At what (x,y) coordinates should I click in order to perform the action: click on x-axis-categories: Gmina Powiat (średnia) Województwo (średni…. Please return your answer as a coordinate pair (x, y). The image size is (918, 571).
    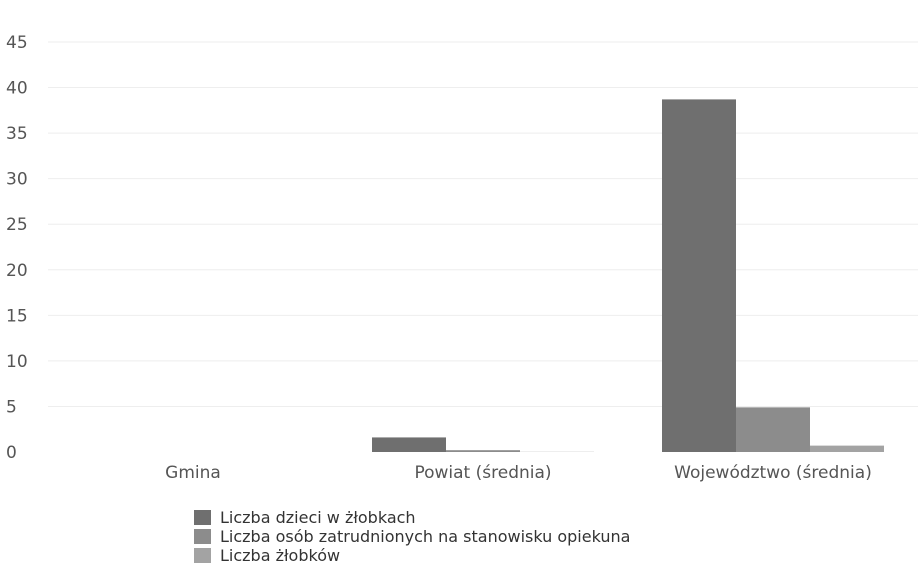
    Looking at the image, I should click on (518, 473).